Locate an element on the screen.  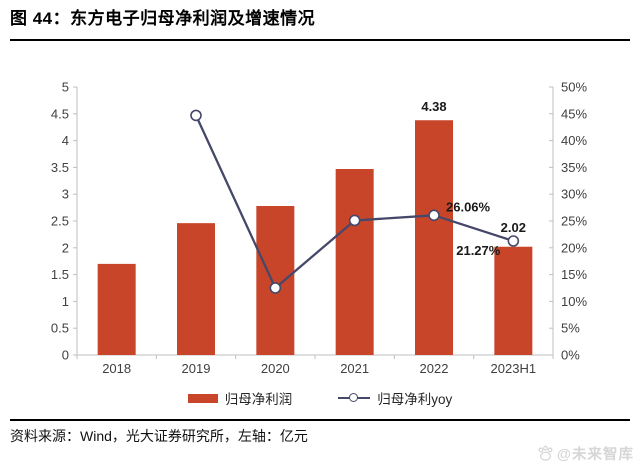
svg-text: 26.06% is located at coordinates (468, 206).